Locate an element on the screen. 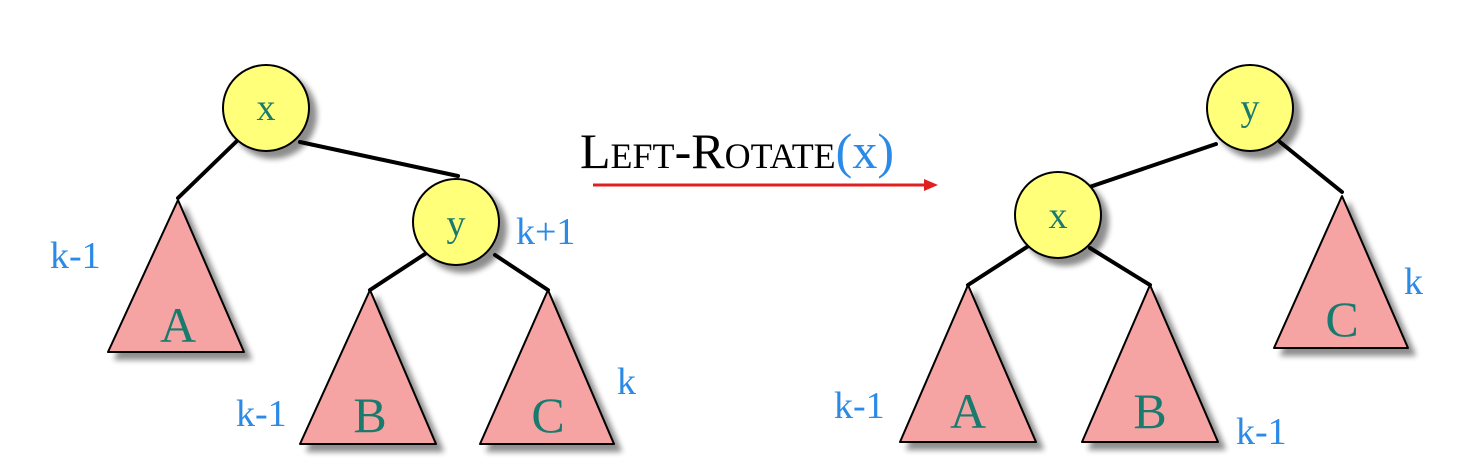  rotate-arrow is located at coordinates (765, 185).